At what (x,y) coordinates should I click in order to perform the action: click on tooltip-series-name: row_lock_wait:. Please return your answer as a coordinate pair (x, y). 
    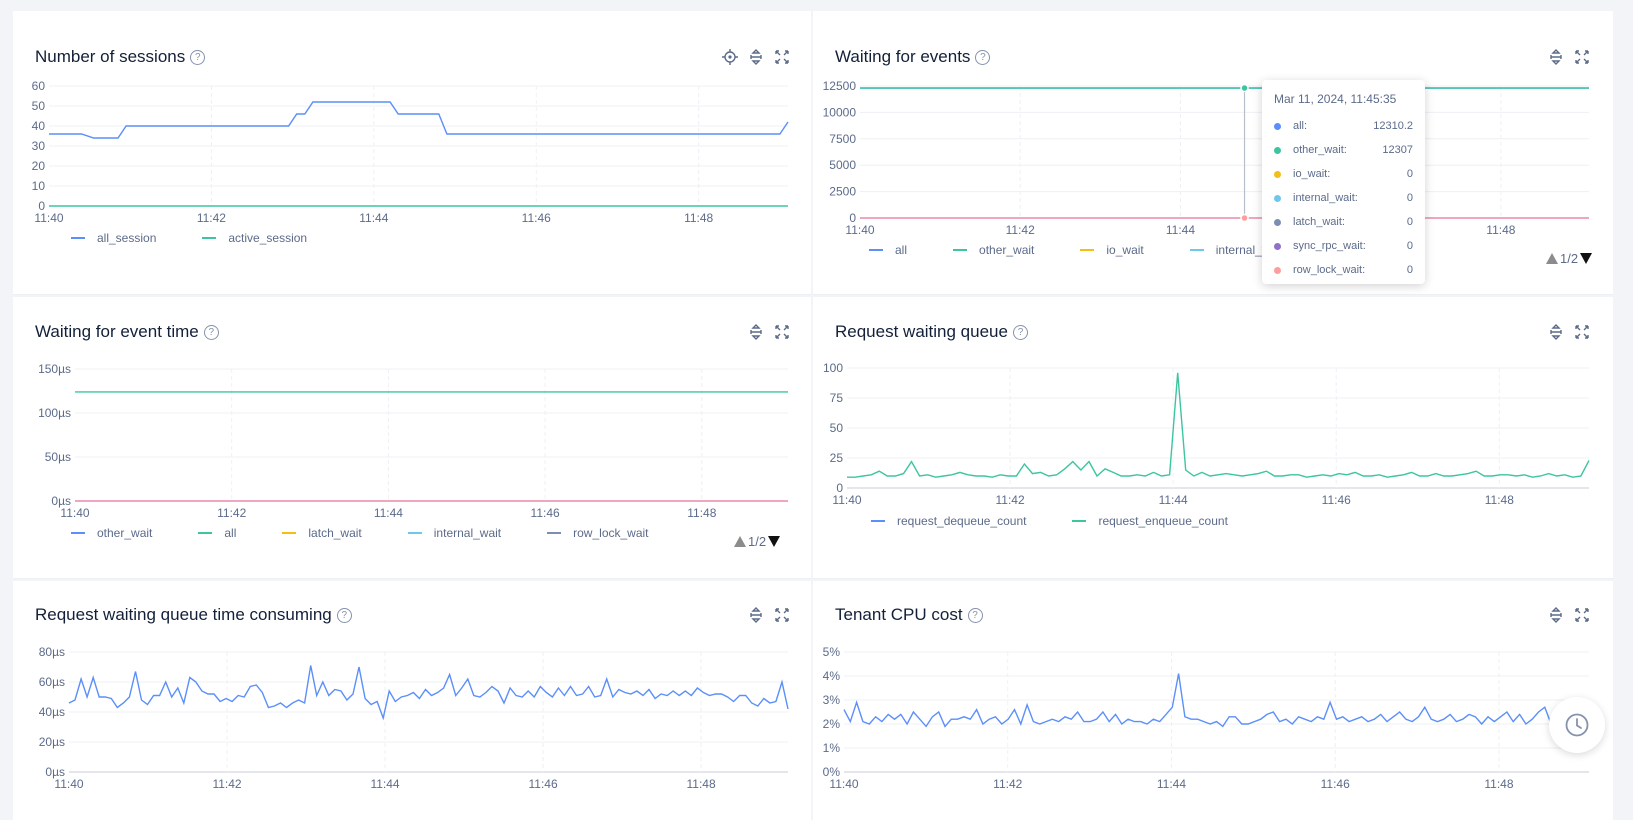
    Looking at the image, I should click on (1329, 270).